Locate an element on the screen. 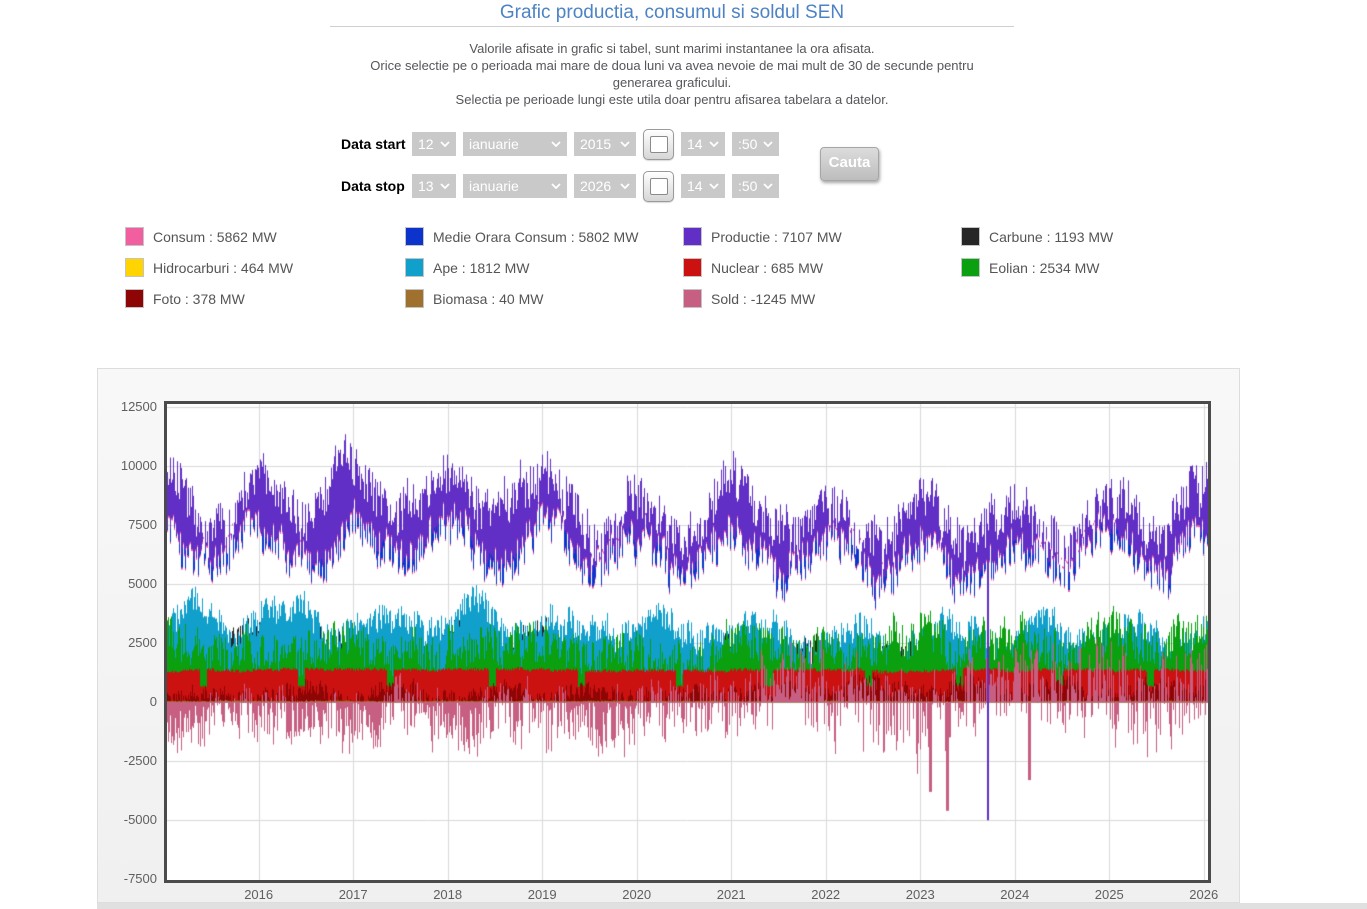 This screenshot has height=909, width=1367. section-divider is located at coordinates (732, 906).